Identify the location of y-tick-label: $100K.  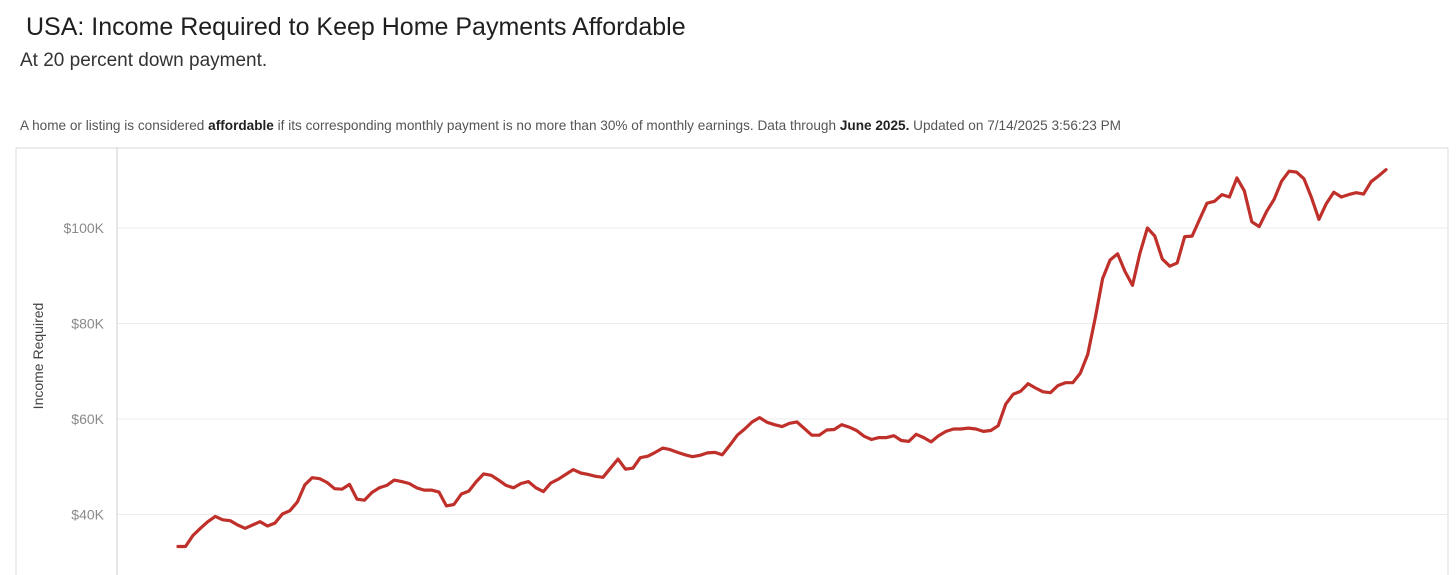
(84, 228).